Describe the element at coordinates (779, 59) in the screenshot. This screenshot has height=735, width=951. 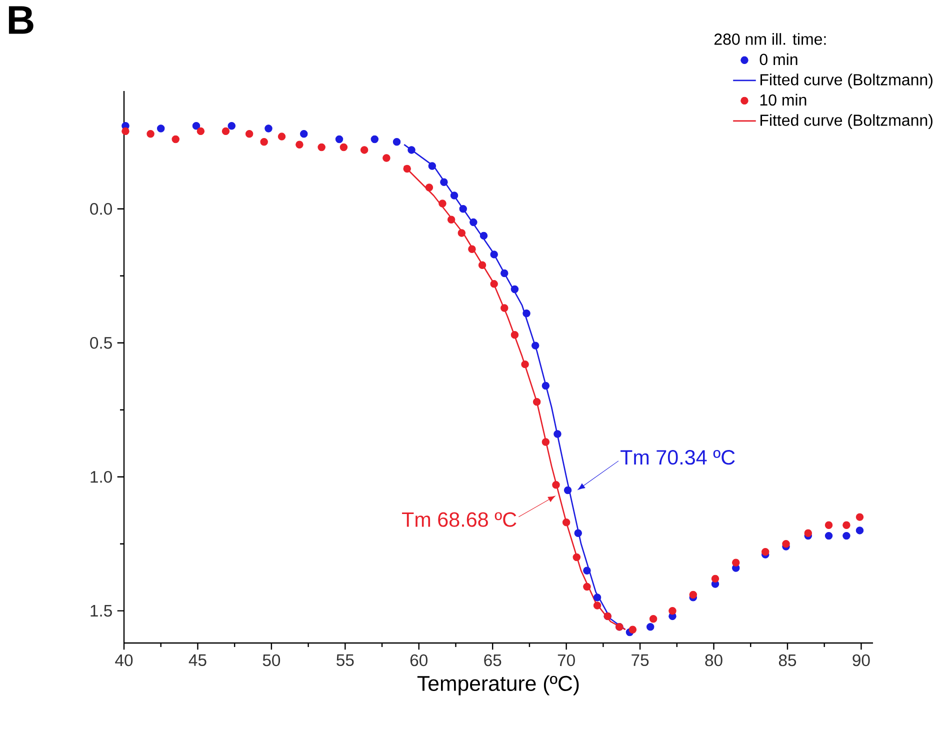
I see `legend-label: 0 min` at that location.